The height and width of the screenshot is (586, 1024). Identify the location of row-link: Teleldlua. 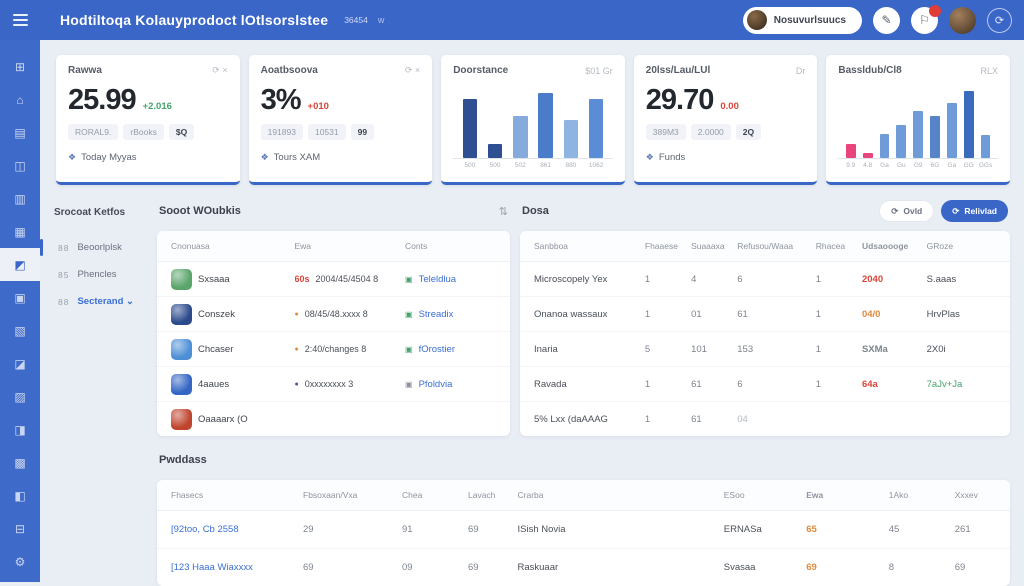
(437, 279).